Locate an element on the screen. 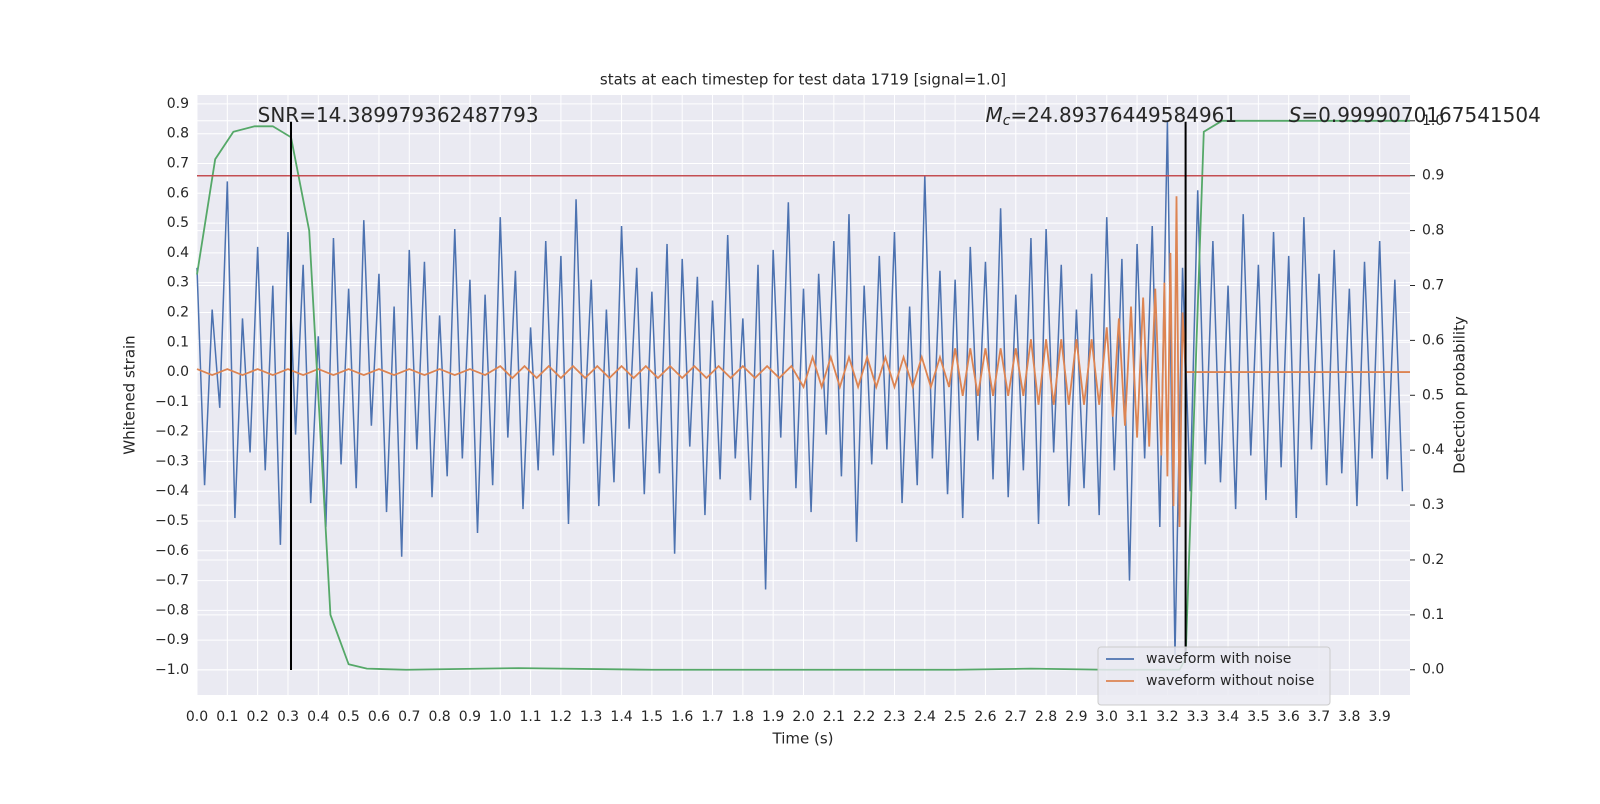 This screenshot has height=804, width=1600. y-tick-label: 0.3 is located at coordinates (178, 283).